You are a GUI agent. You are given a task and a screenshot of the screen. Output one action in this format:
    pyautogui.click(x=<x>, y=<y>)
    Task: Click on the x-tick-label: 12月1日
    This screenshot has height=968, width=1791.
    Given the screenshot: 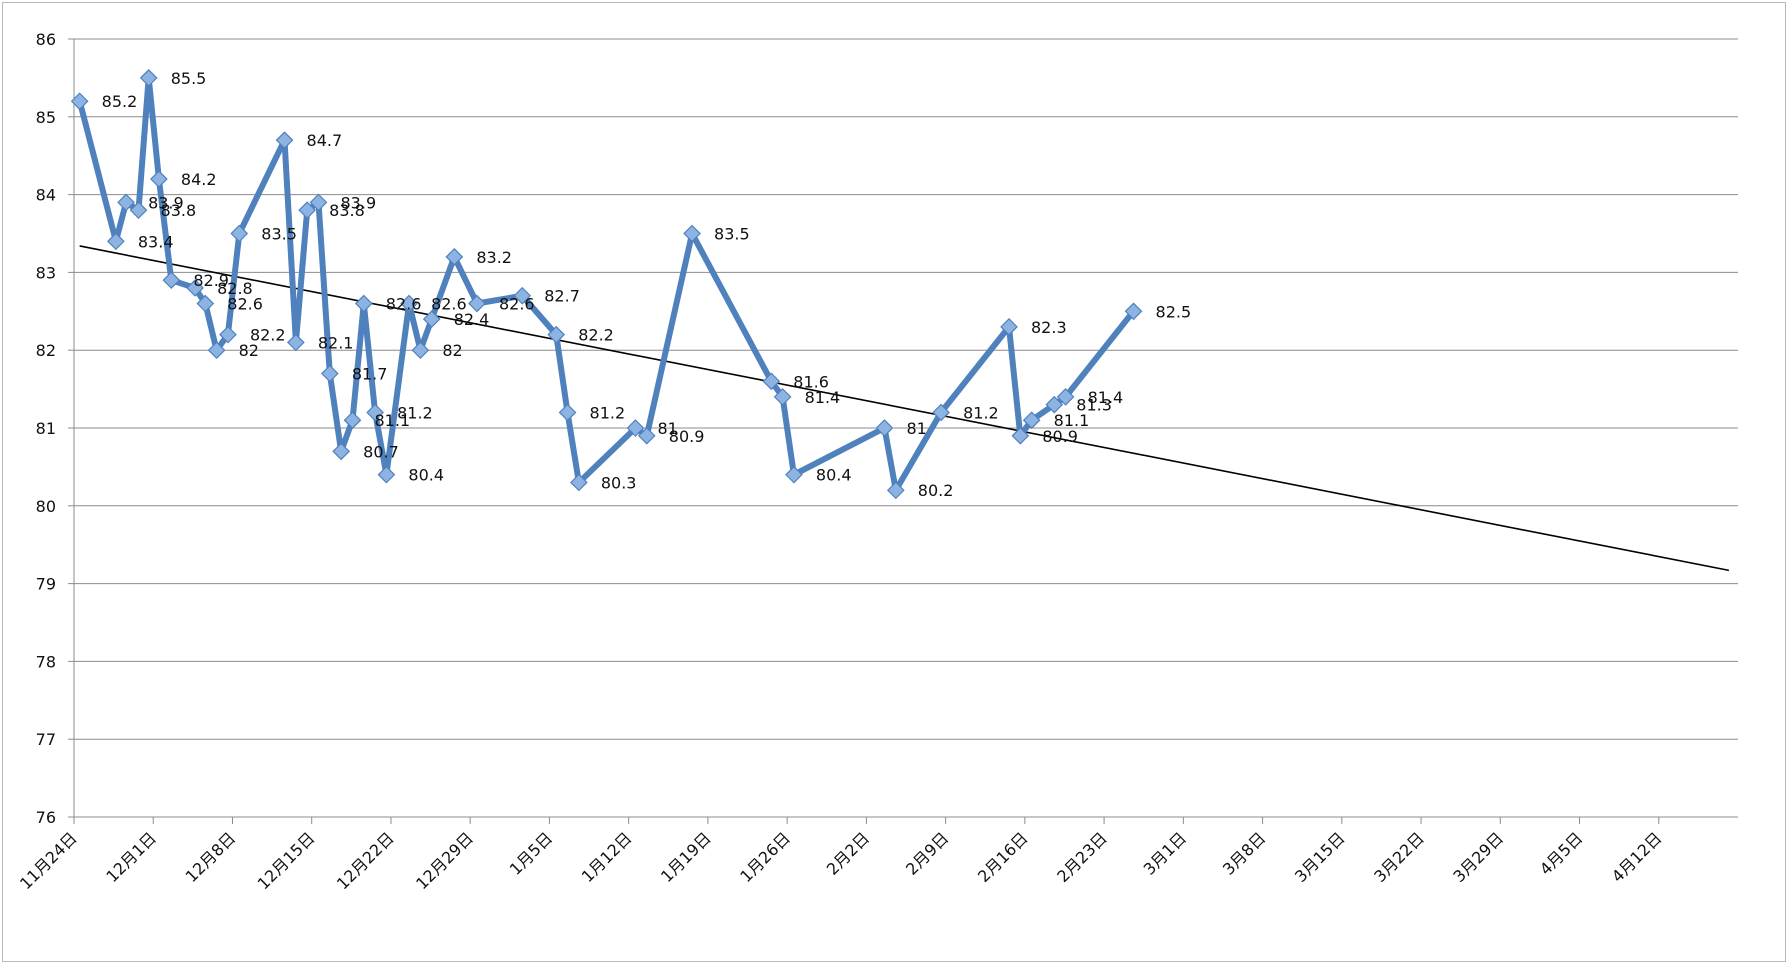 What is the action you would take?
    pyautogui.click(x=131, y=857)
    